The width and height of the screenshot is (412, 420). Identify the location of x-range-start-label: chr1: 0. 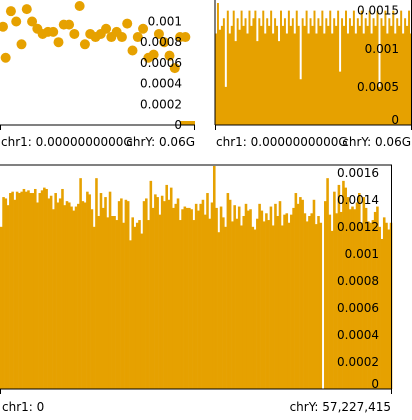
(23, 407).